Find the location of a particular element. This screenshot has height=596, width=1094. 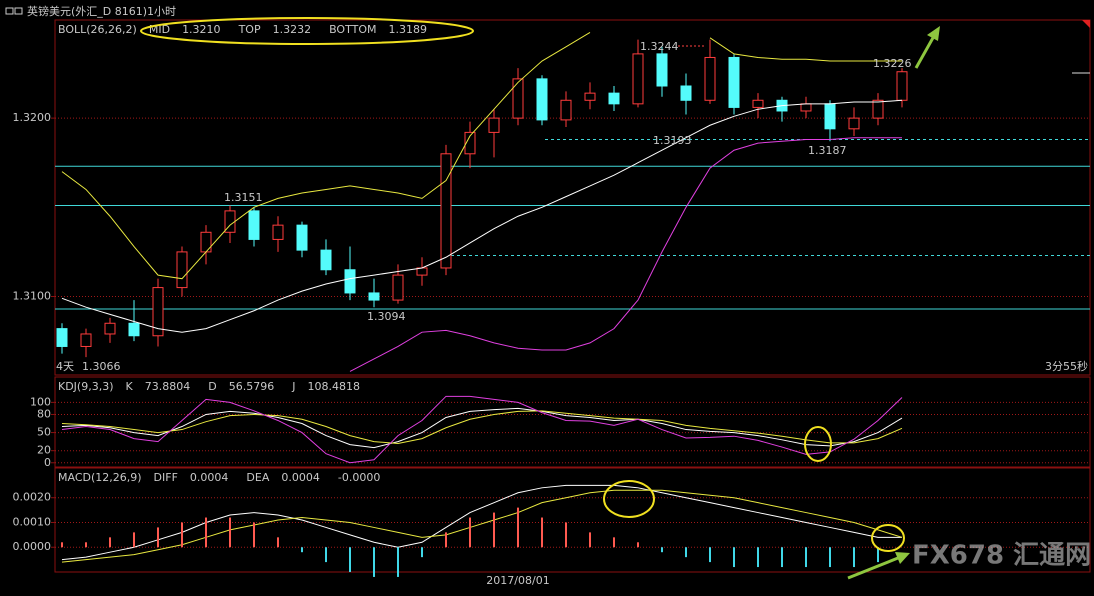

x-tick-label: 2017/08/01 is located at coordinates (517, 580).